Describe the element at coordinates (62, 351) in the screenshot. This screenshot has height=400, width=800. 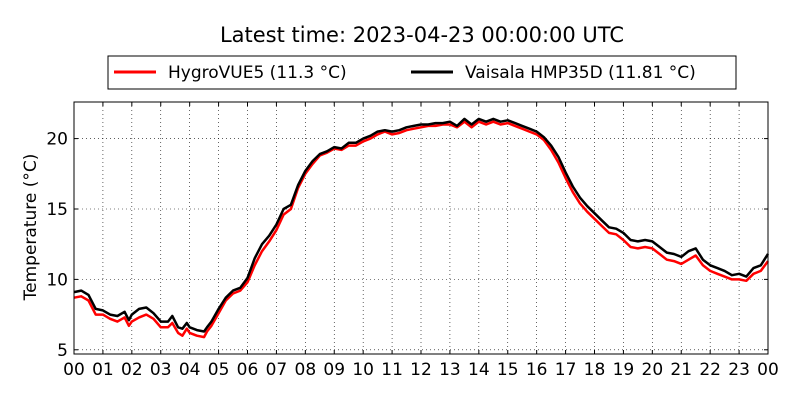
I see `y-tick-label: 5` at that location.